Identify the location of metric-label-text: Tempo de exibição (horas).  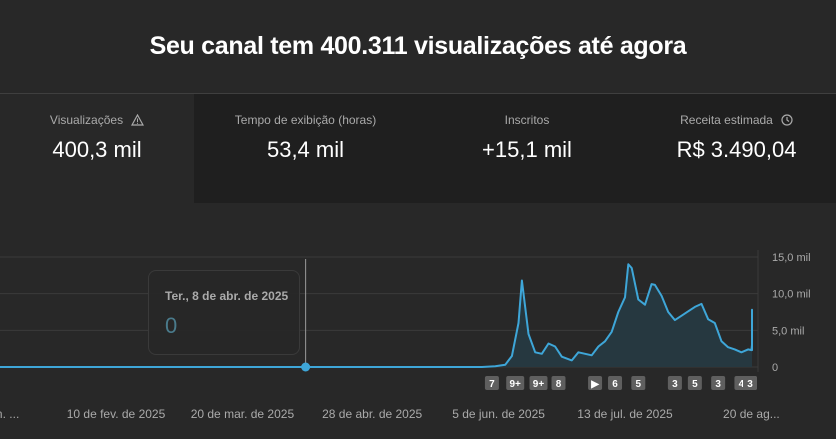
(305, 120).